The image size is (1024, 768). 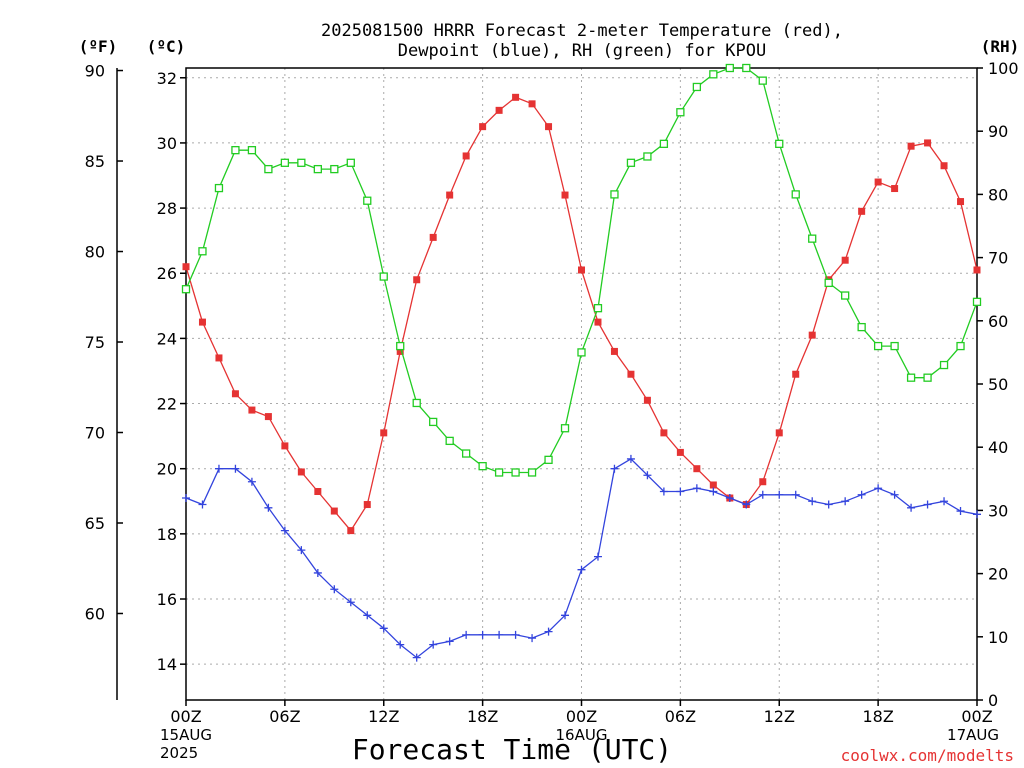 I want to click on rh-axis-unit: (RH), so click(x=1000, y=46).